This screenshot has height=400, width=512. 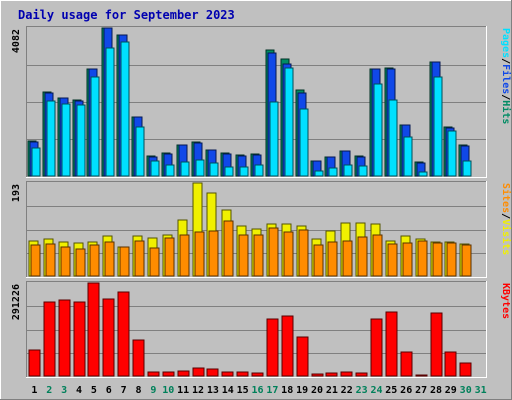 I want to click on x-tick-label-day-9: 9, so click(x=153, y=390).